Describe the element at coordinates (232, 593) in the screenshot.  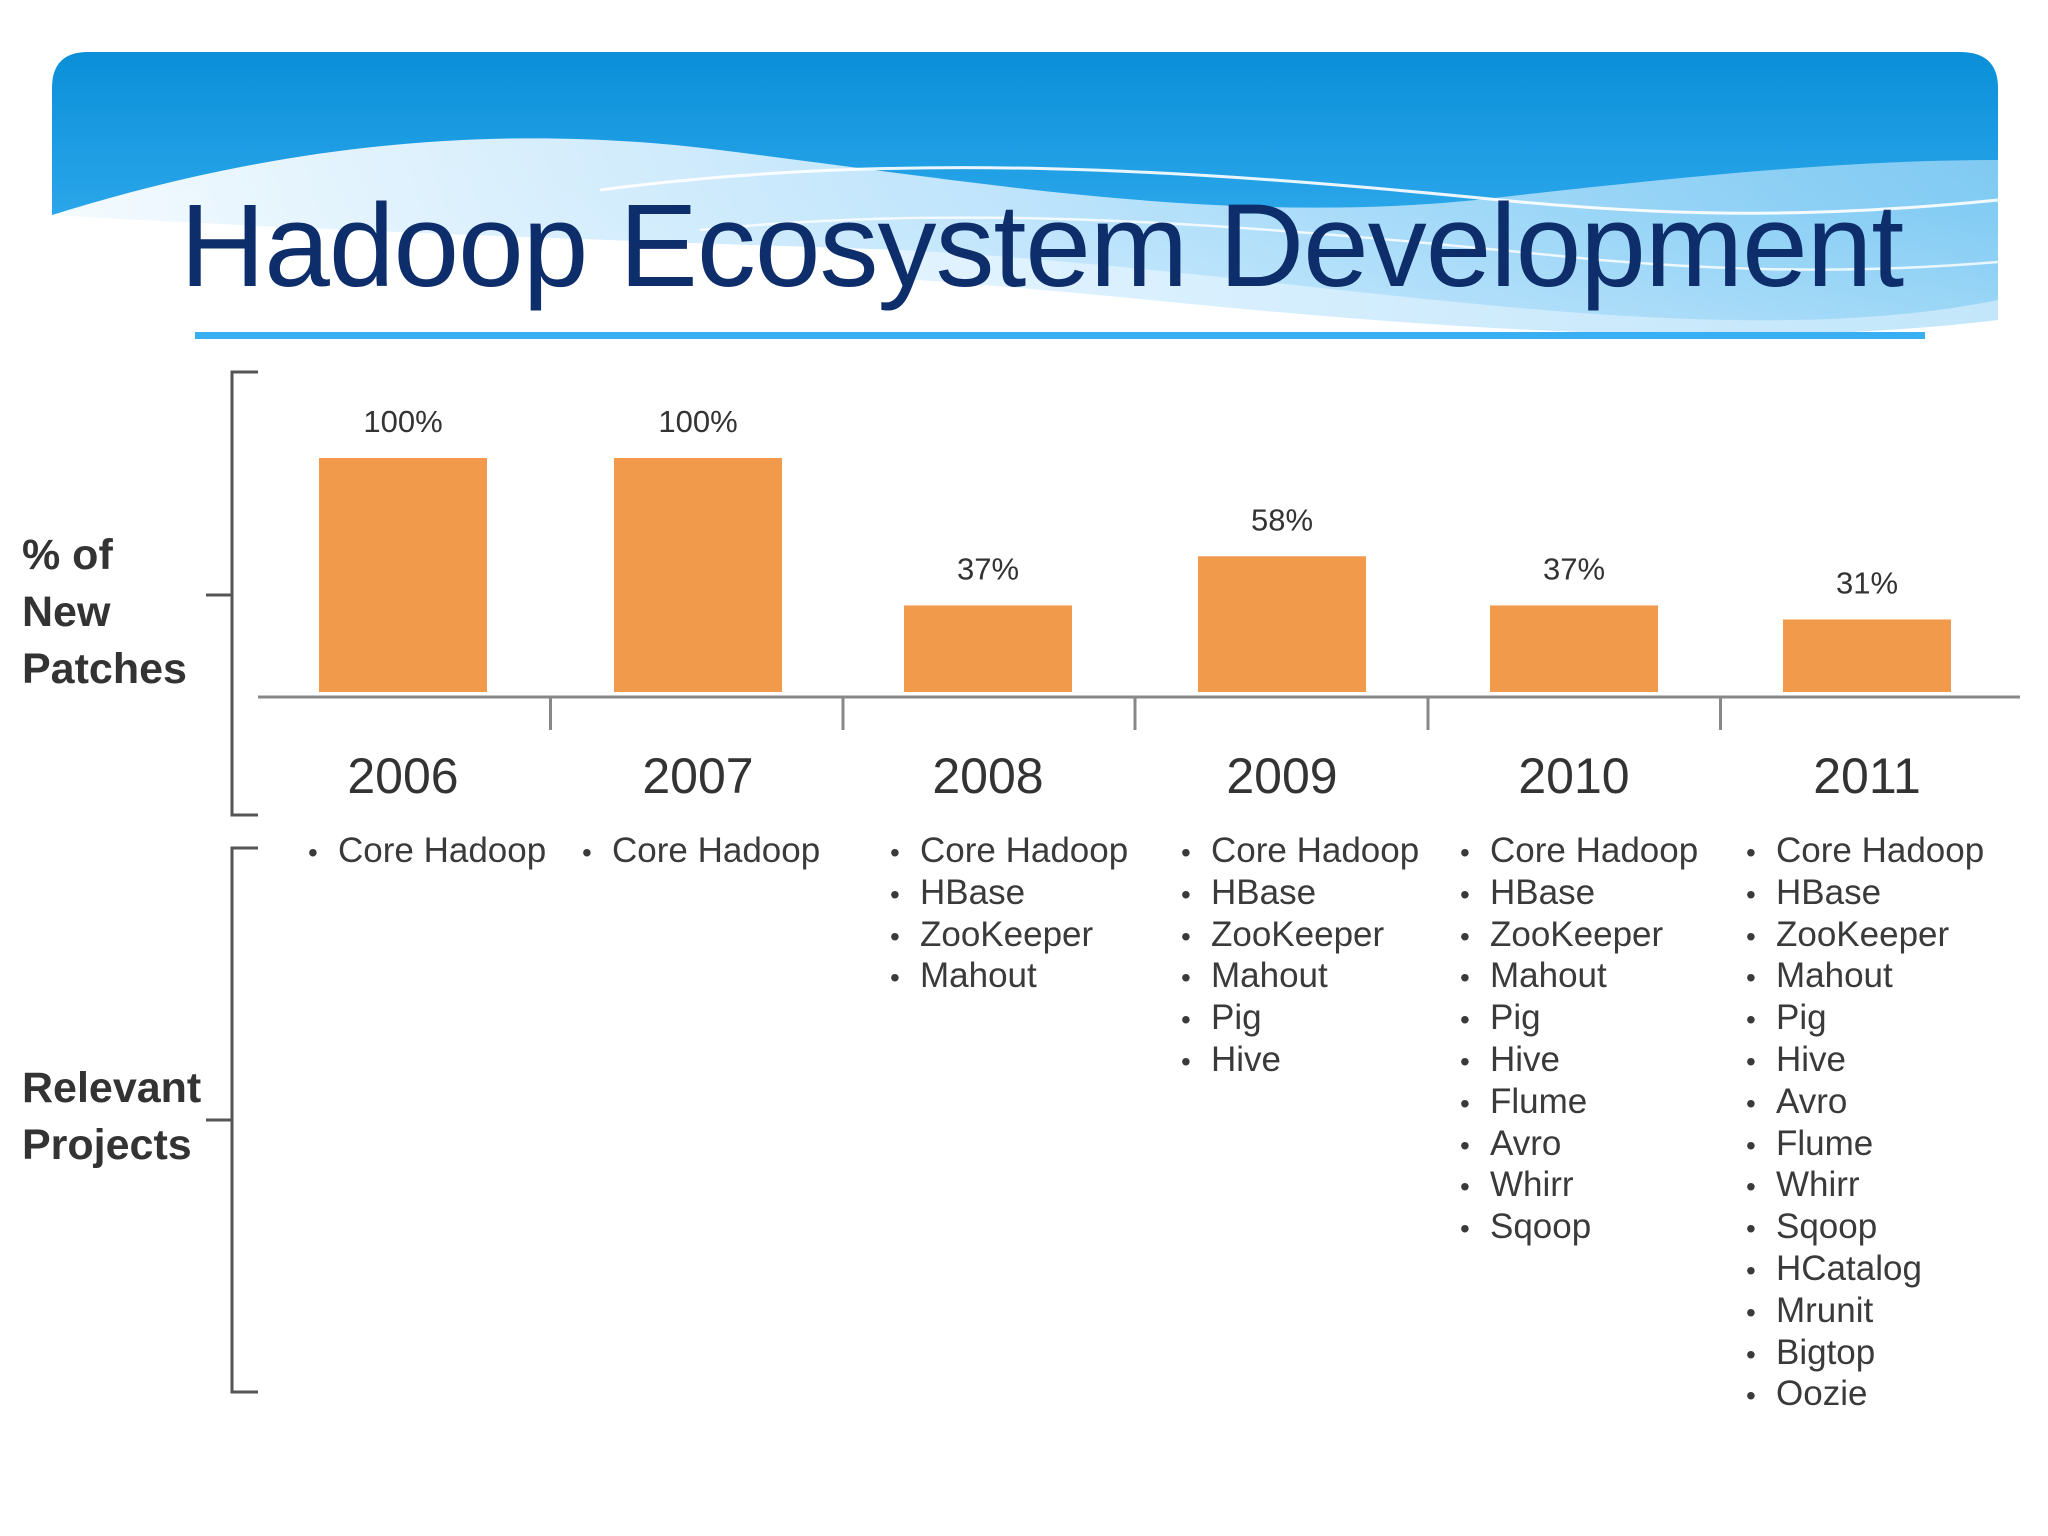
I see `patches-bracket` at that location.